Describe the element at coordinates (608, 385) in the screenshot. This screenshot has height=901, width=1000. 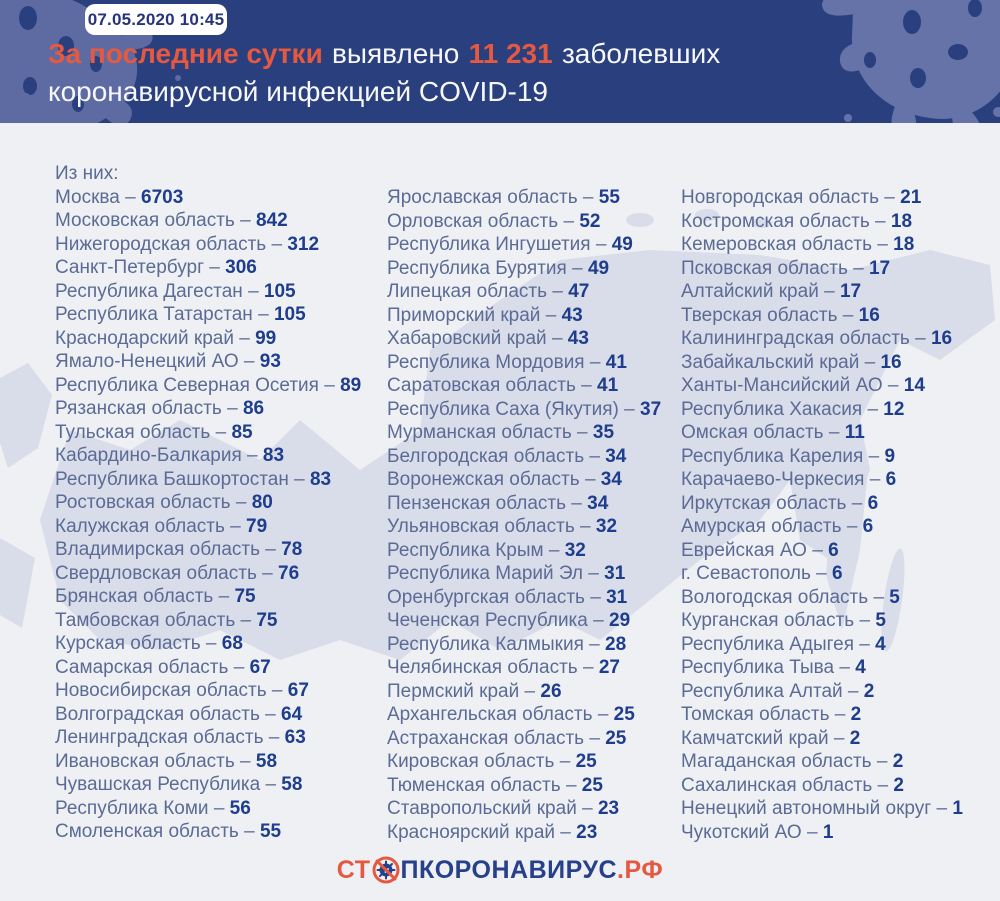
I see `region-count: 41` at that location.